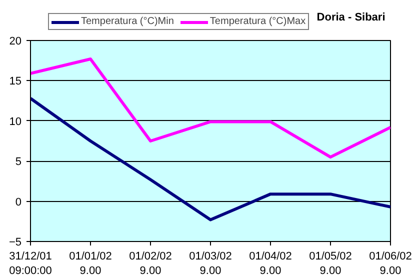  I want to click on x-tick-label: 01/05/02 9.00, so click(330, 263).